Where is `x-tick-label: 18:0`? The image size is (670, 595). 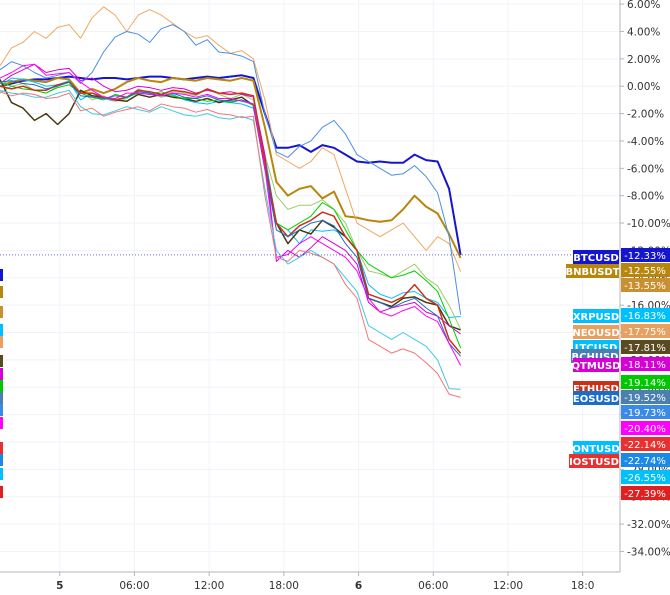
x-tick-label: 18:0 is located at coordinates (583, 586).